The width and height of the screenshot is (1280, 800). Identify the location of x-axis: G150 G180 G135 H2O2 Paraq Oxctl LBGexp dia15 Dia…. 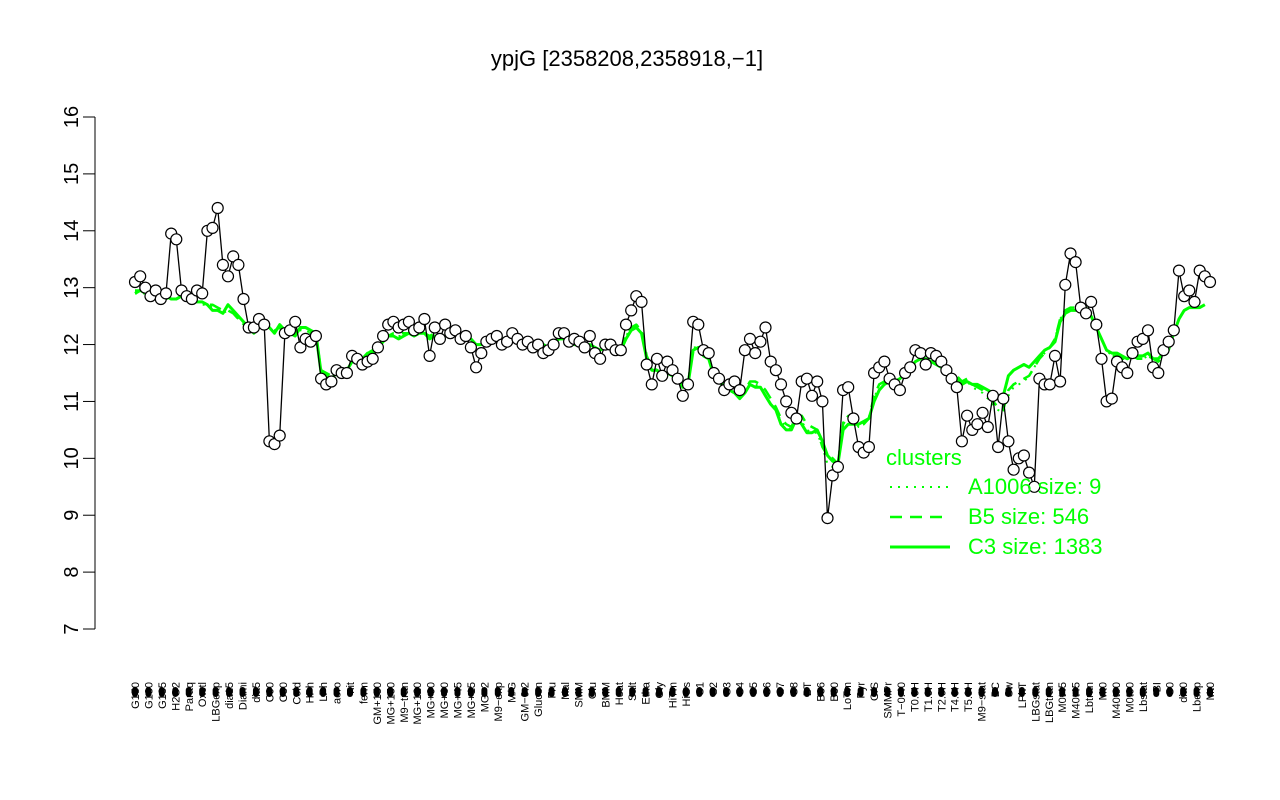
(673, 702).